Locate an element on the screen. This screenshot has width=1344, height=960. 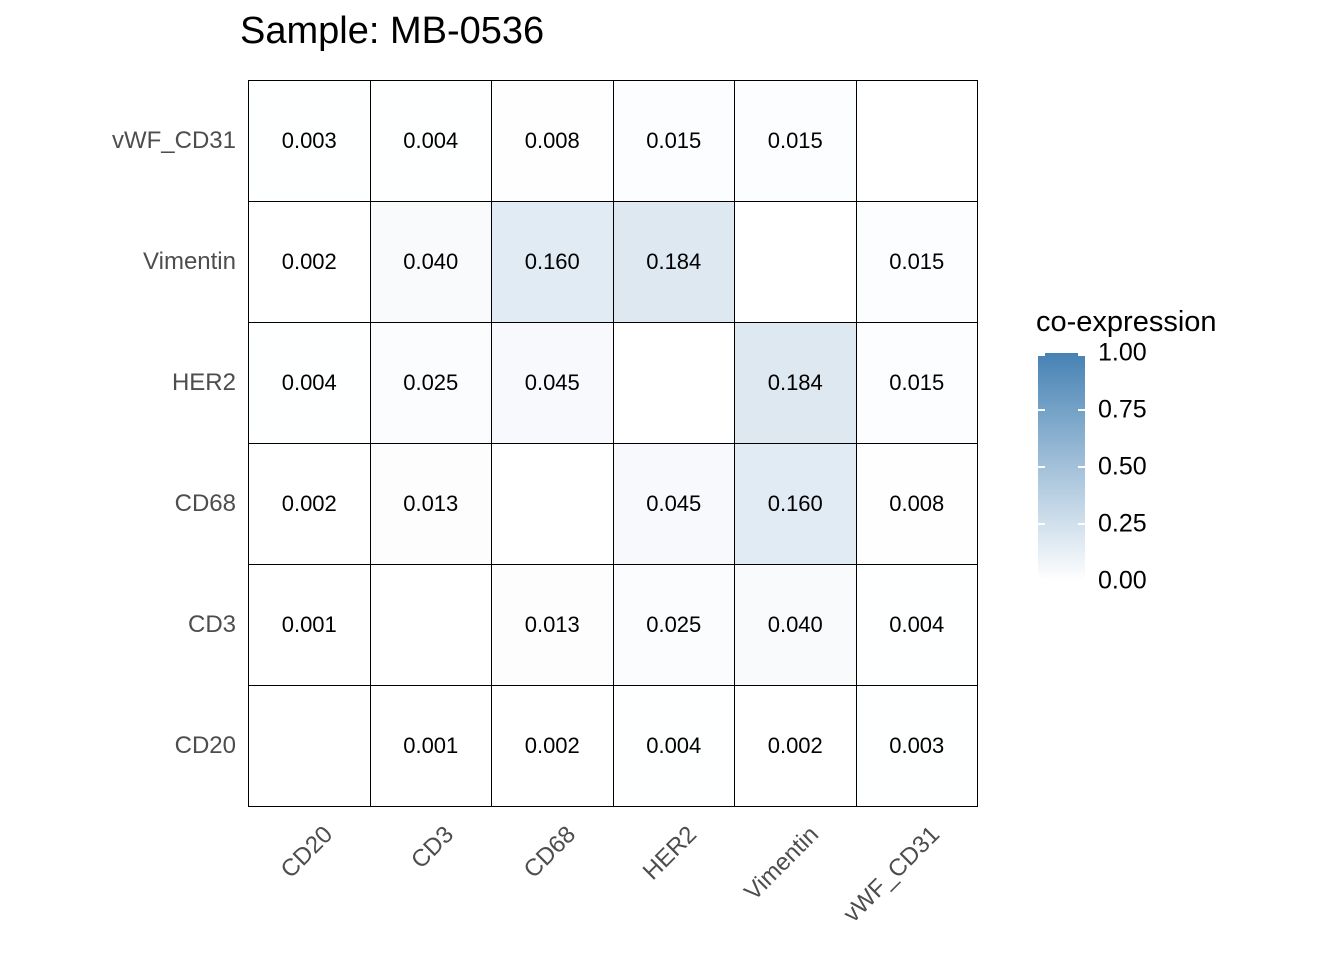
y-axis-label: vWF_CD31 is located at coordinates (173, 140).